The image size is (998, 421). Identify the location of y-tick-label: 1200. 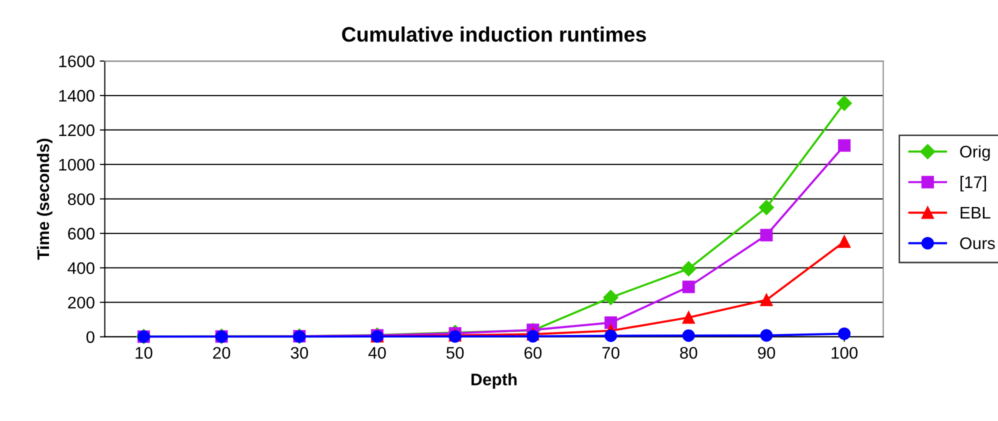
(76, 130).